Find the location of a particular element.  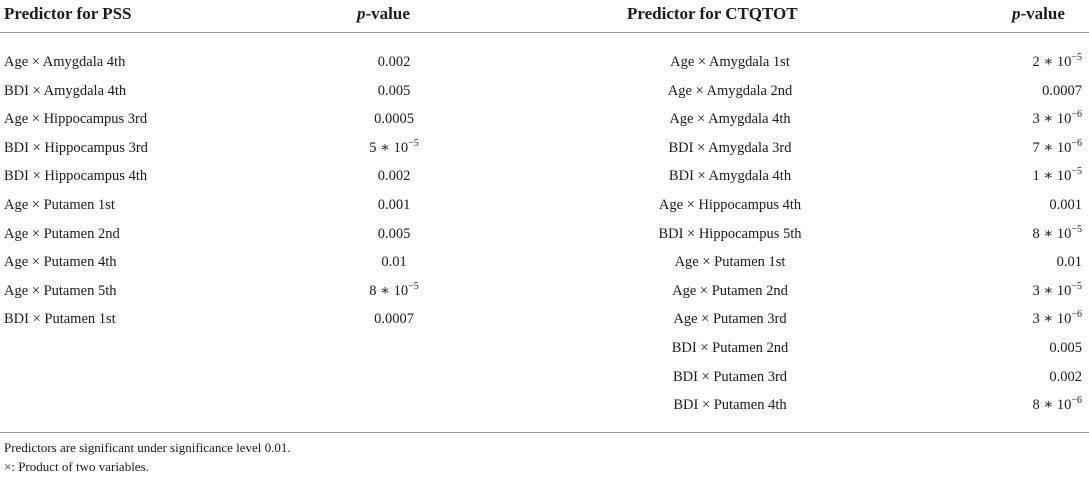

p-value-cell: 8 ∗ 10−6 is located at coordinates (971, 405).